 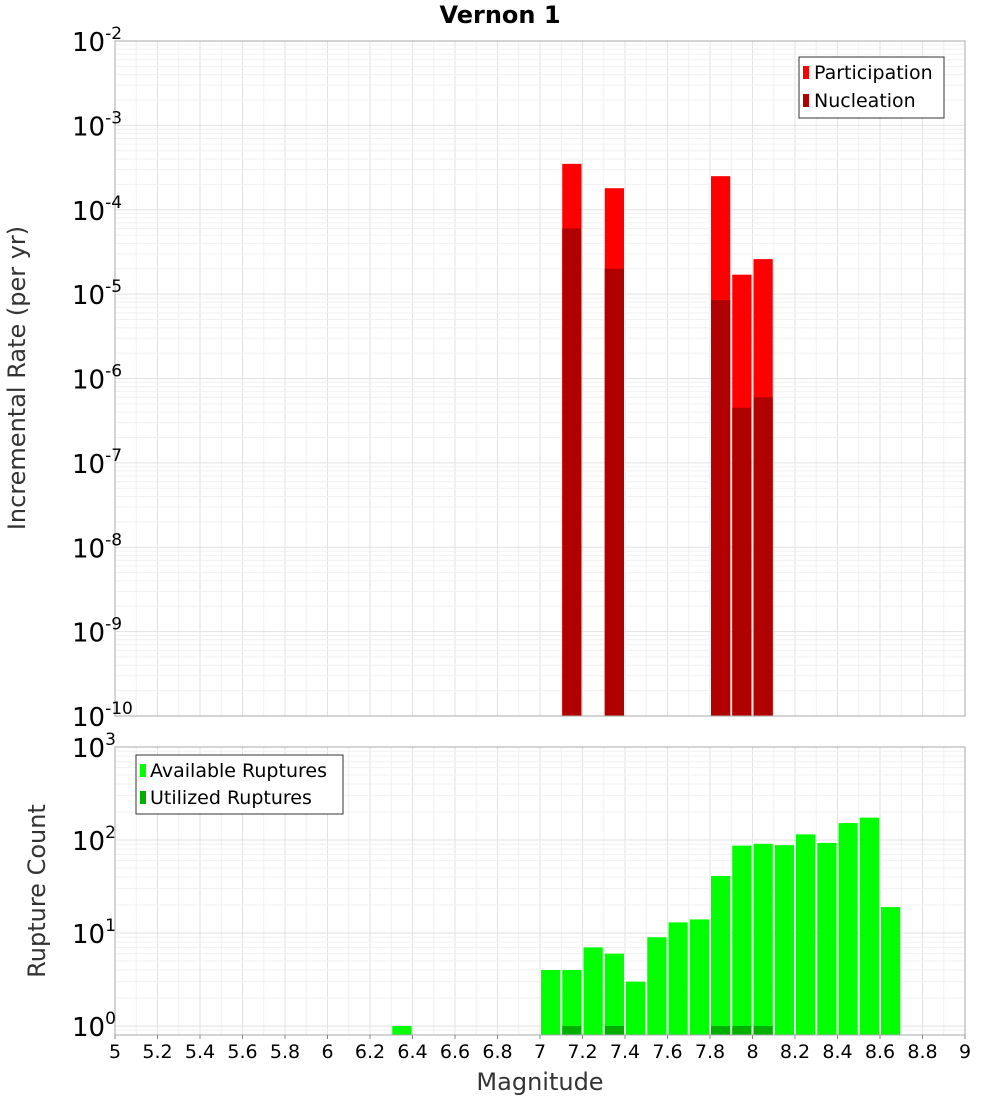 I want to click on bottom-y-axis-title: Rupture Count, so click(x=37, y=891).